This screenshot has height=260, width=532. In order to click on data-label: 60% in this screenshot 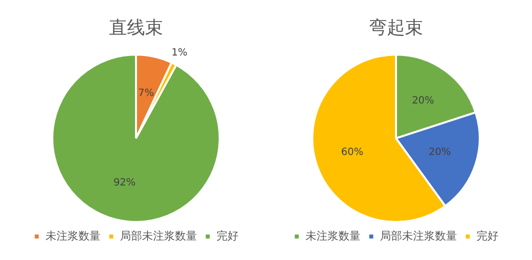, I will do `click(352, 152)`.